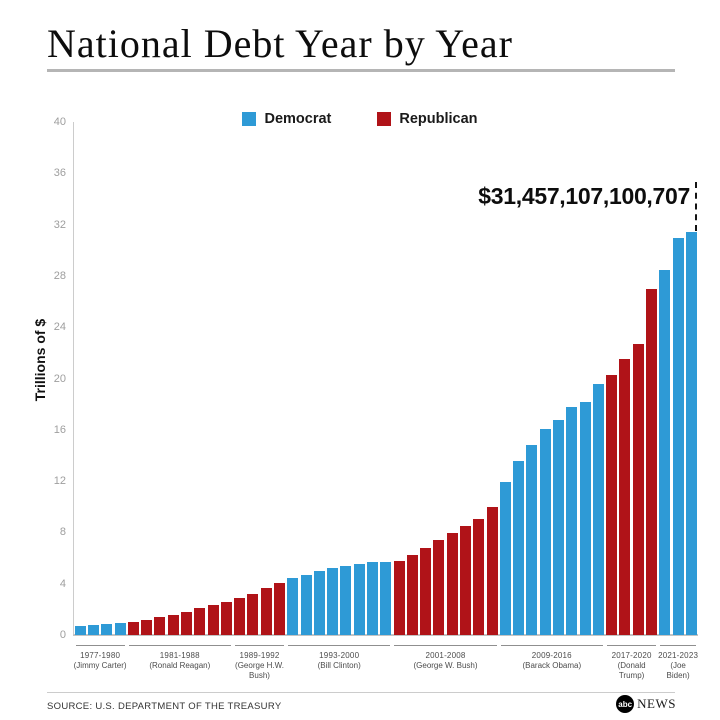 The height and width of the screenshot is (720, 720). I want to click on bar-2009, so click(505, 558).